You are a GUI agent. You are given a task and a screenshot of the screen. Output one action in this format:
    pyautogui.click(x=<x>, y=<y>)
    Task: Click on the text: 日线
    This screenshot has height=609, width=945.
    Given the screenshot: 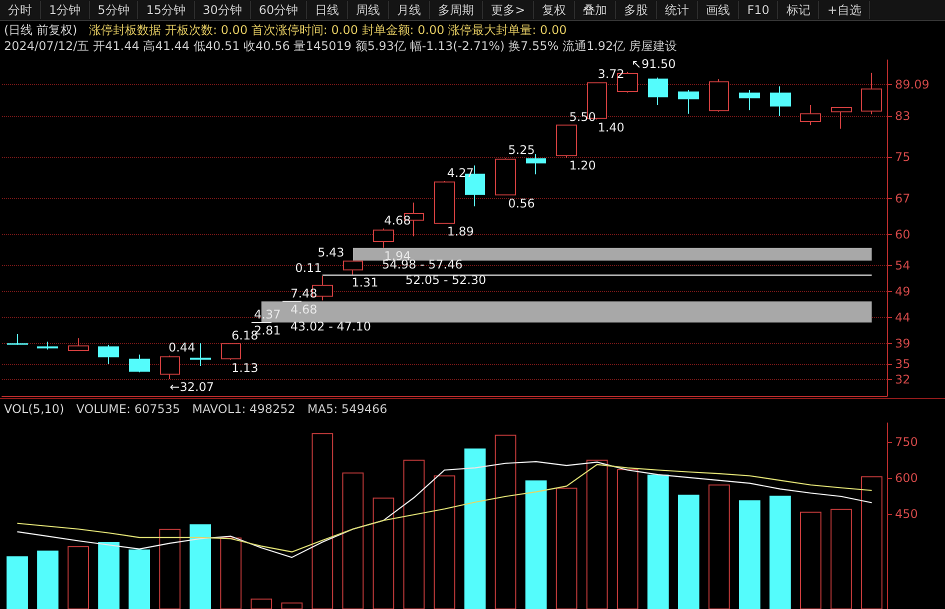 What is the action you would take?
    pyautogui.click(x=327, y=10)
    